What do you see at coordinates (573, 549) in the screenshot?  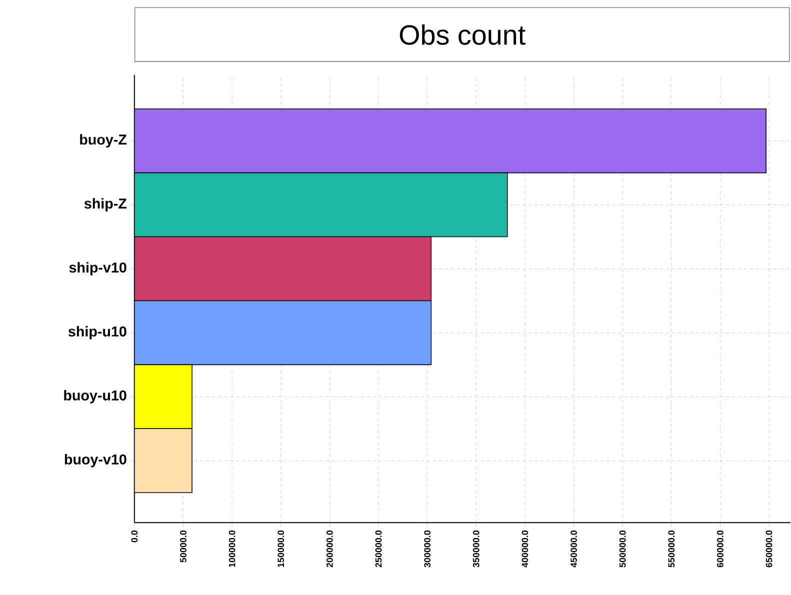 I see `x-tick-label: 450000.0` at bounding box center [573, 549].